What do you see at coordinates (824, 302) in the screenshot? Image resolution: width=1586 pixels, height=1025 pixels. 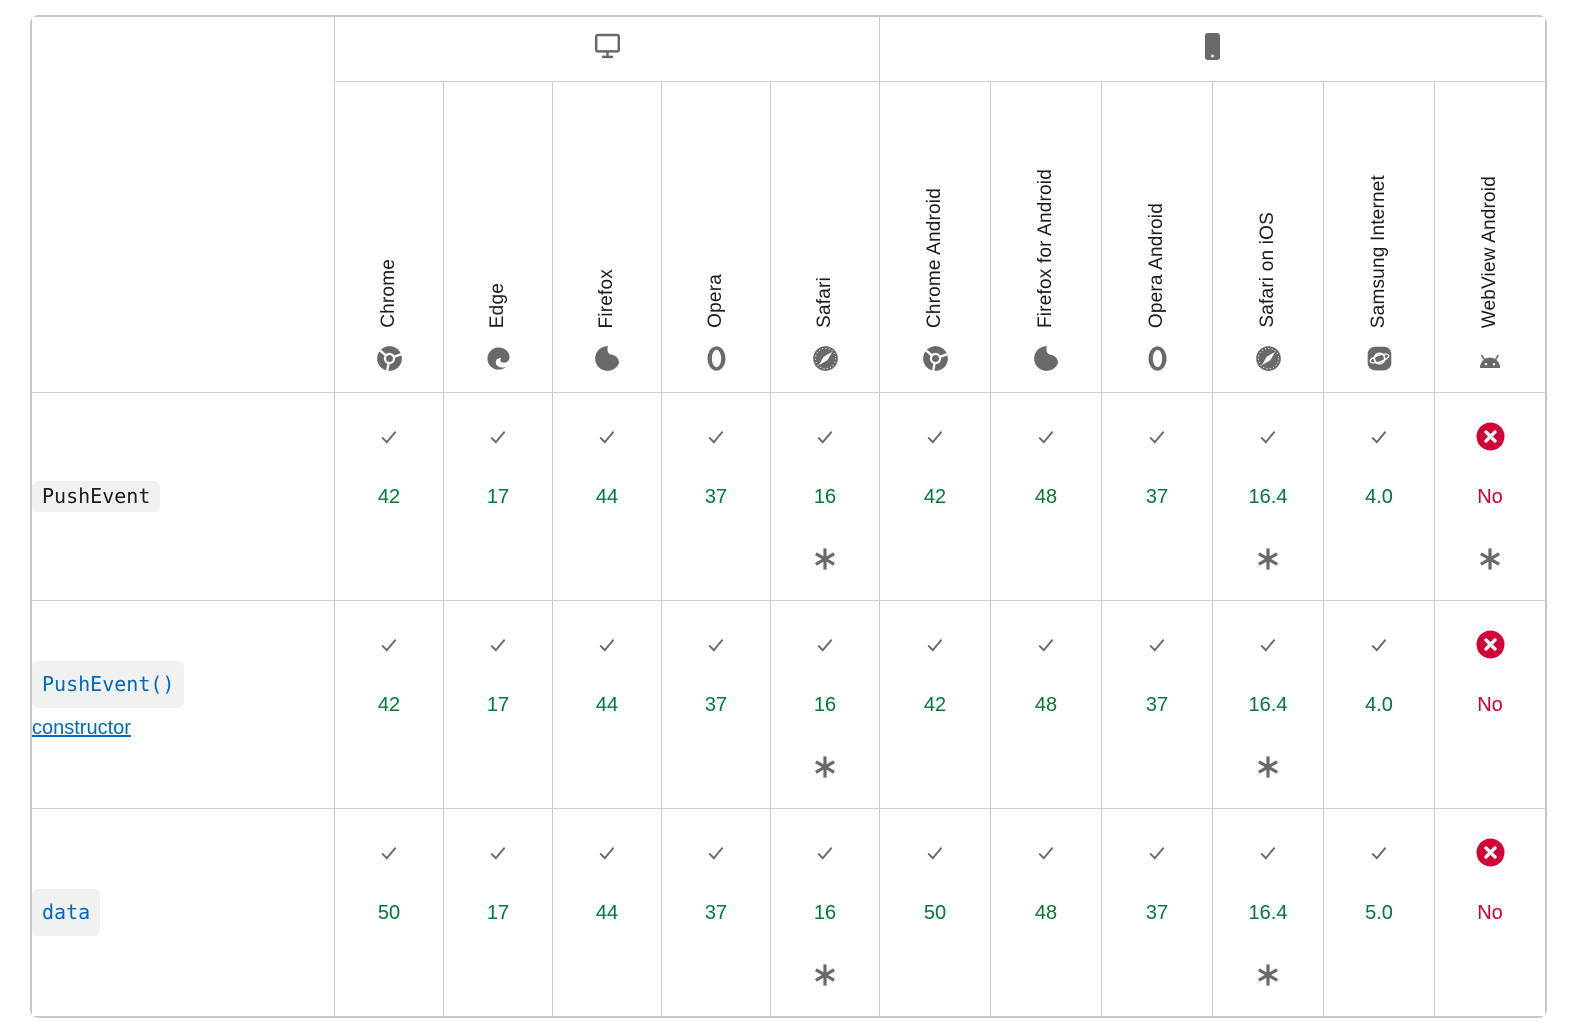 I see `browser-name: Safari` at bounding box center [824, 302].